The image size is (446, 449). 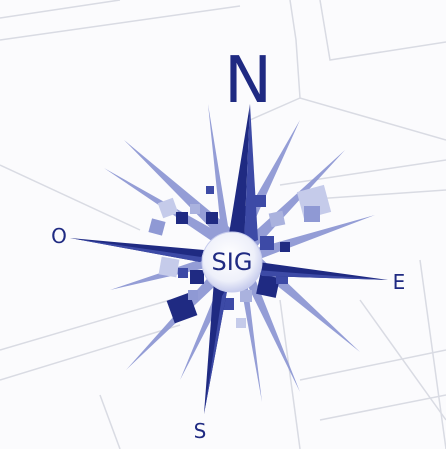 I want to click on center-label: SIG, so click(x=232, y=262).